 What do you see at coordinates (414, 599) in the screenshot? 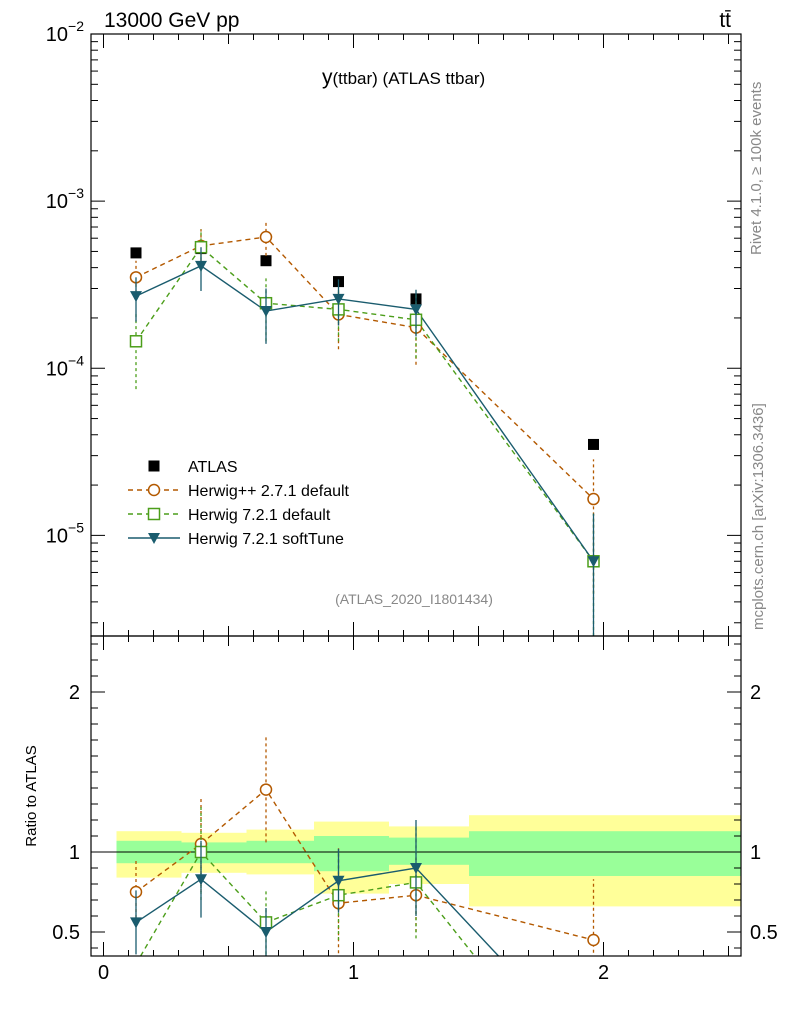
I see `analysis-tag: (ATLAS_2020_I1801434)` at bounding box center [414, 599].